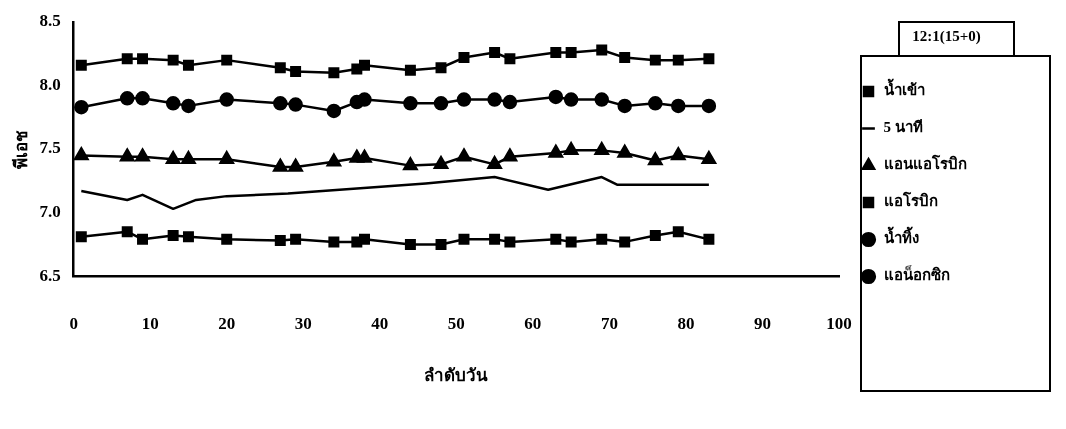 The image size is (1066, 429). I want to click on legend-title: 12:1(15+0), so click(946, 37).